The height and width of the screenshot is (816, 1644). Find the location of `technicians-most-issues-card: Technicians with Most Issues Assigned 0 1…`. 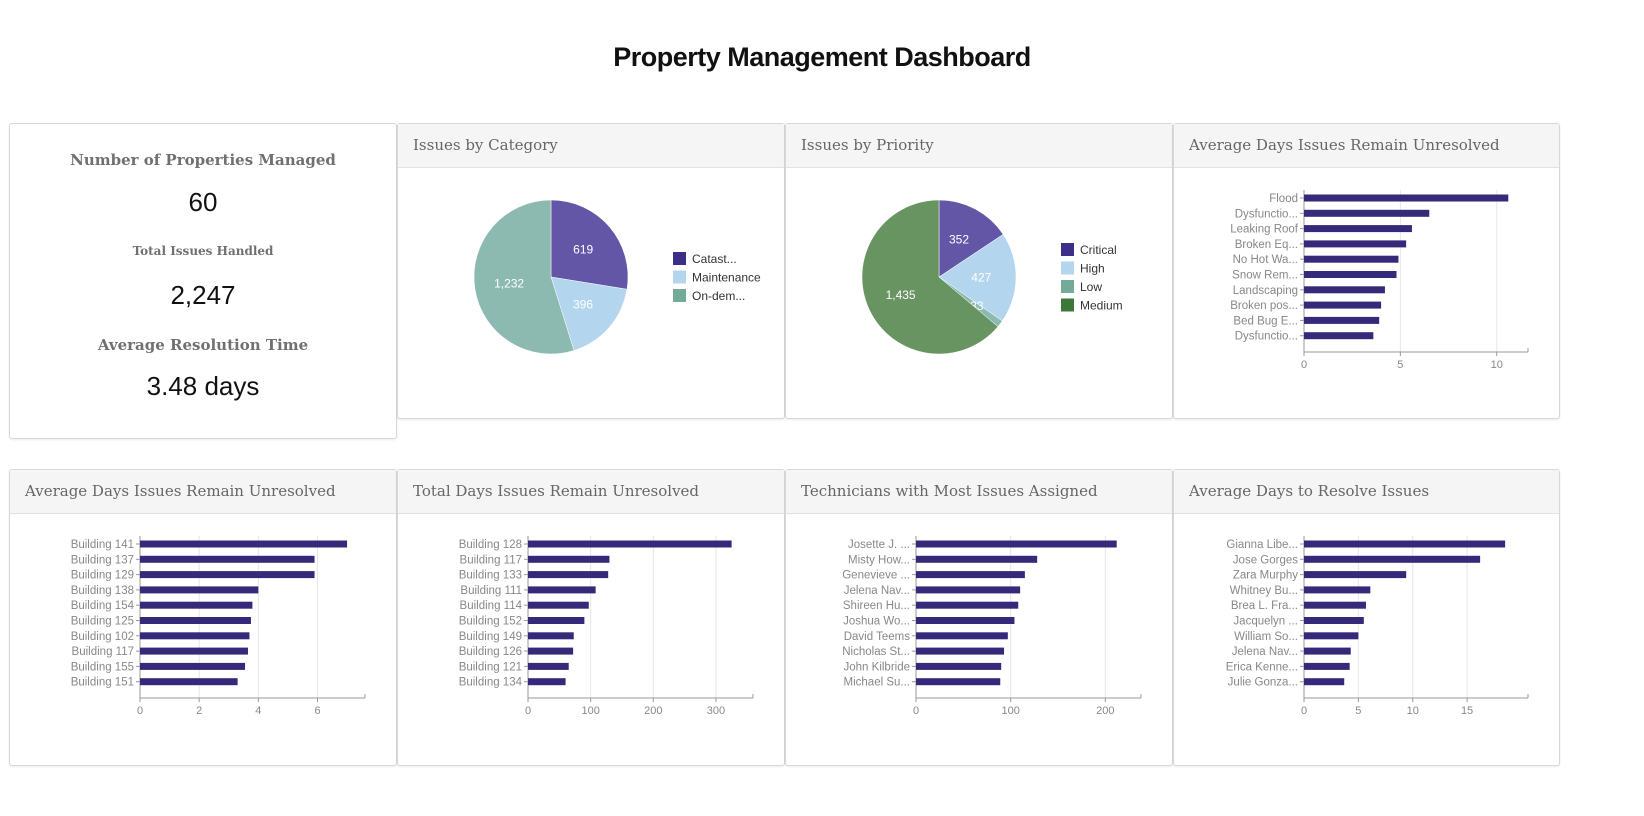

technicians-most-issues-card: Technicians with Most Issues Assigned 0 1… is located at coordinates (979, 617).